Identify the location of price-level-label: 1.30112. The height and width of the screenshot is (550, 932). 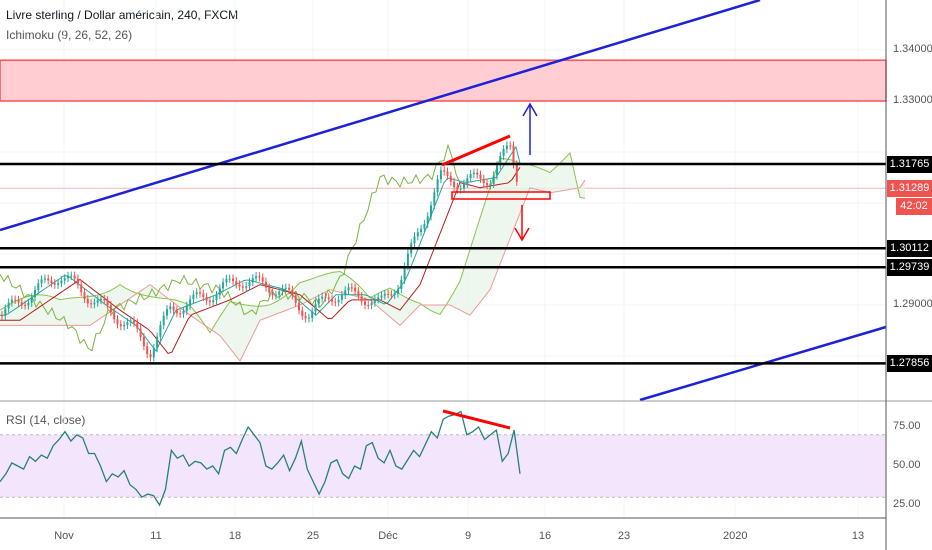
(909, 249).